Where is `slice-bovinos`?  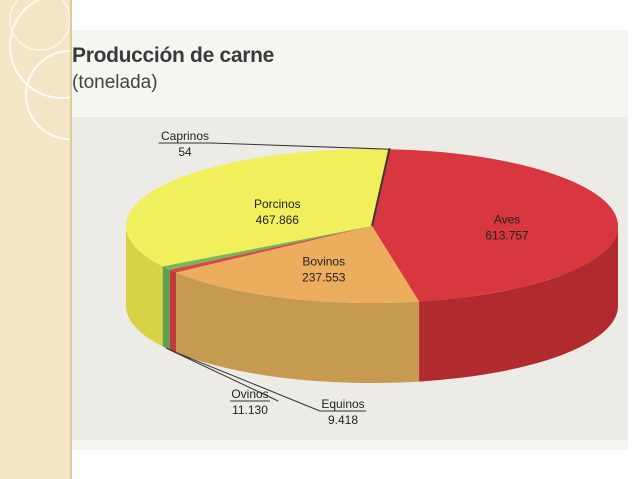
slice-bovinos is located at coordinates (298, 265).